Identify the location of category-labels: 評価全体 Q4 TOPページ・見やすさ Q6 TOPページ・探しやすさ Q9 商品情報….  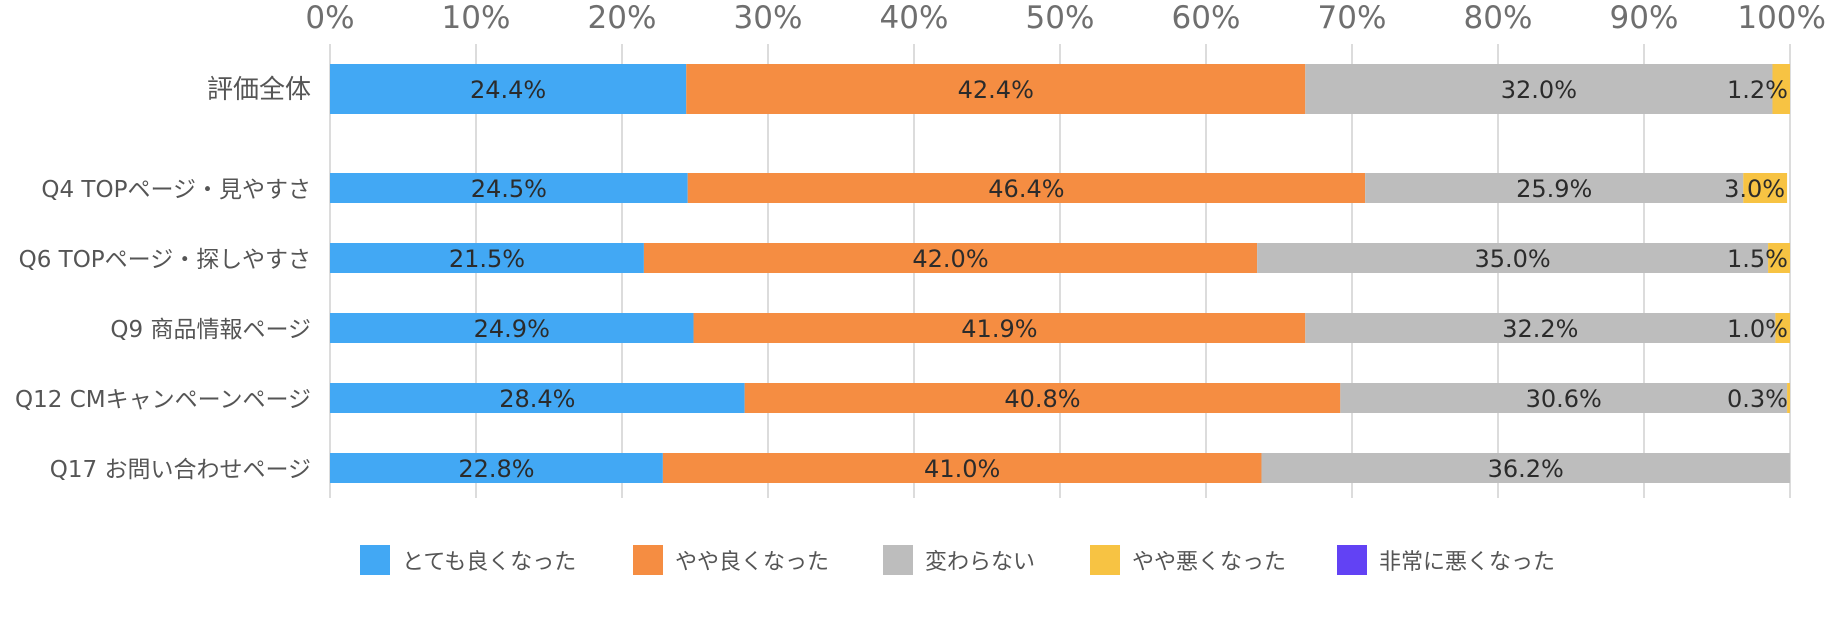
(163, 279).